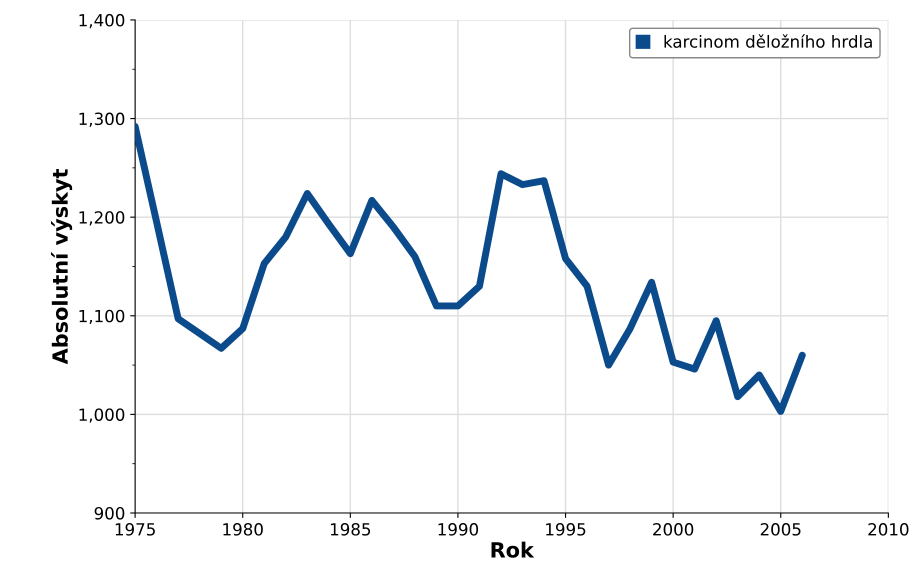  I want to click on x-tick-label: 1985, so click(350, 529).